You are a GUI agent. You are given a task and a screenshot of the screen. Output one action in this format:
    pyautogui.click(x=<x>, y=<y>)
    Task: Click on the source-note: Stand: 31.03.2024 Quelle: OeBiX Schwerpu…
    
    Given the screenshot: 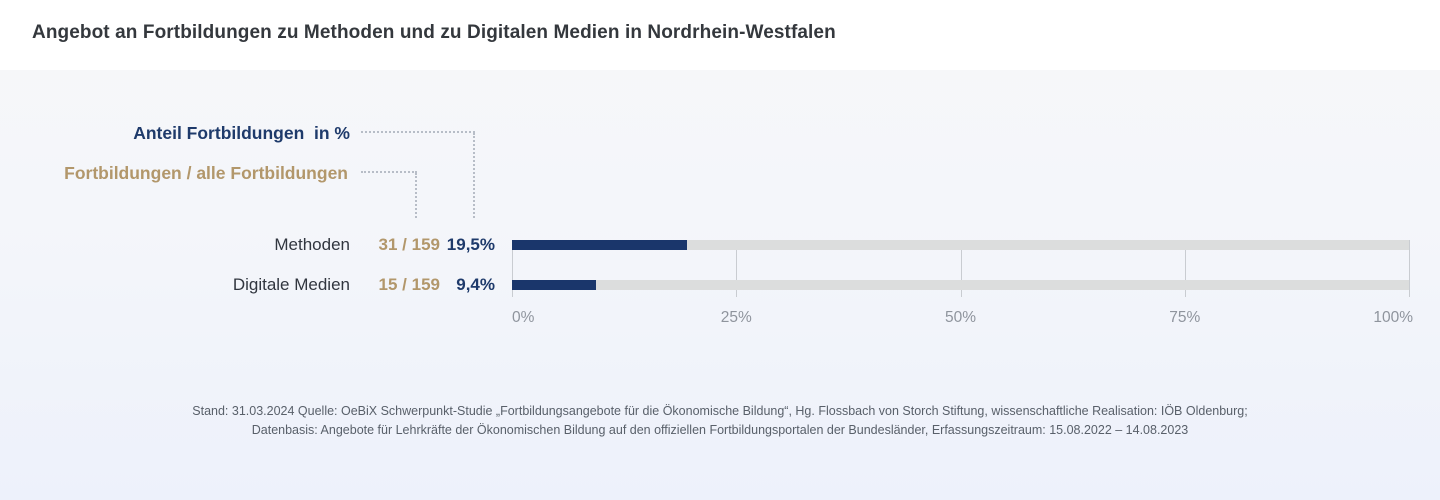 What is the action you would take?
    pyautogui.click(x=720, y=421)
    